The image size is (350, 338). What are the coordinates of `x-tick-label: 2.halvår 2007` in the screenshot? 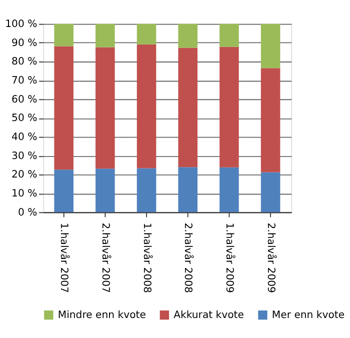 It's located at (105, 257).